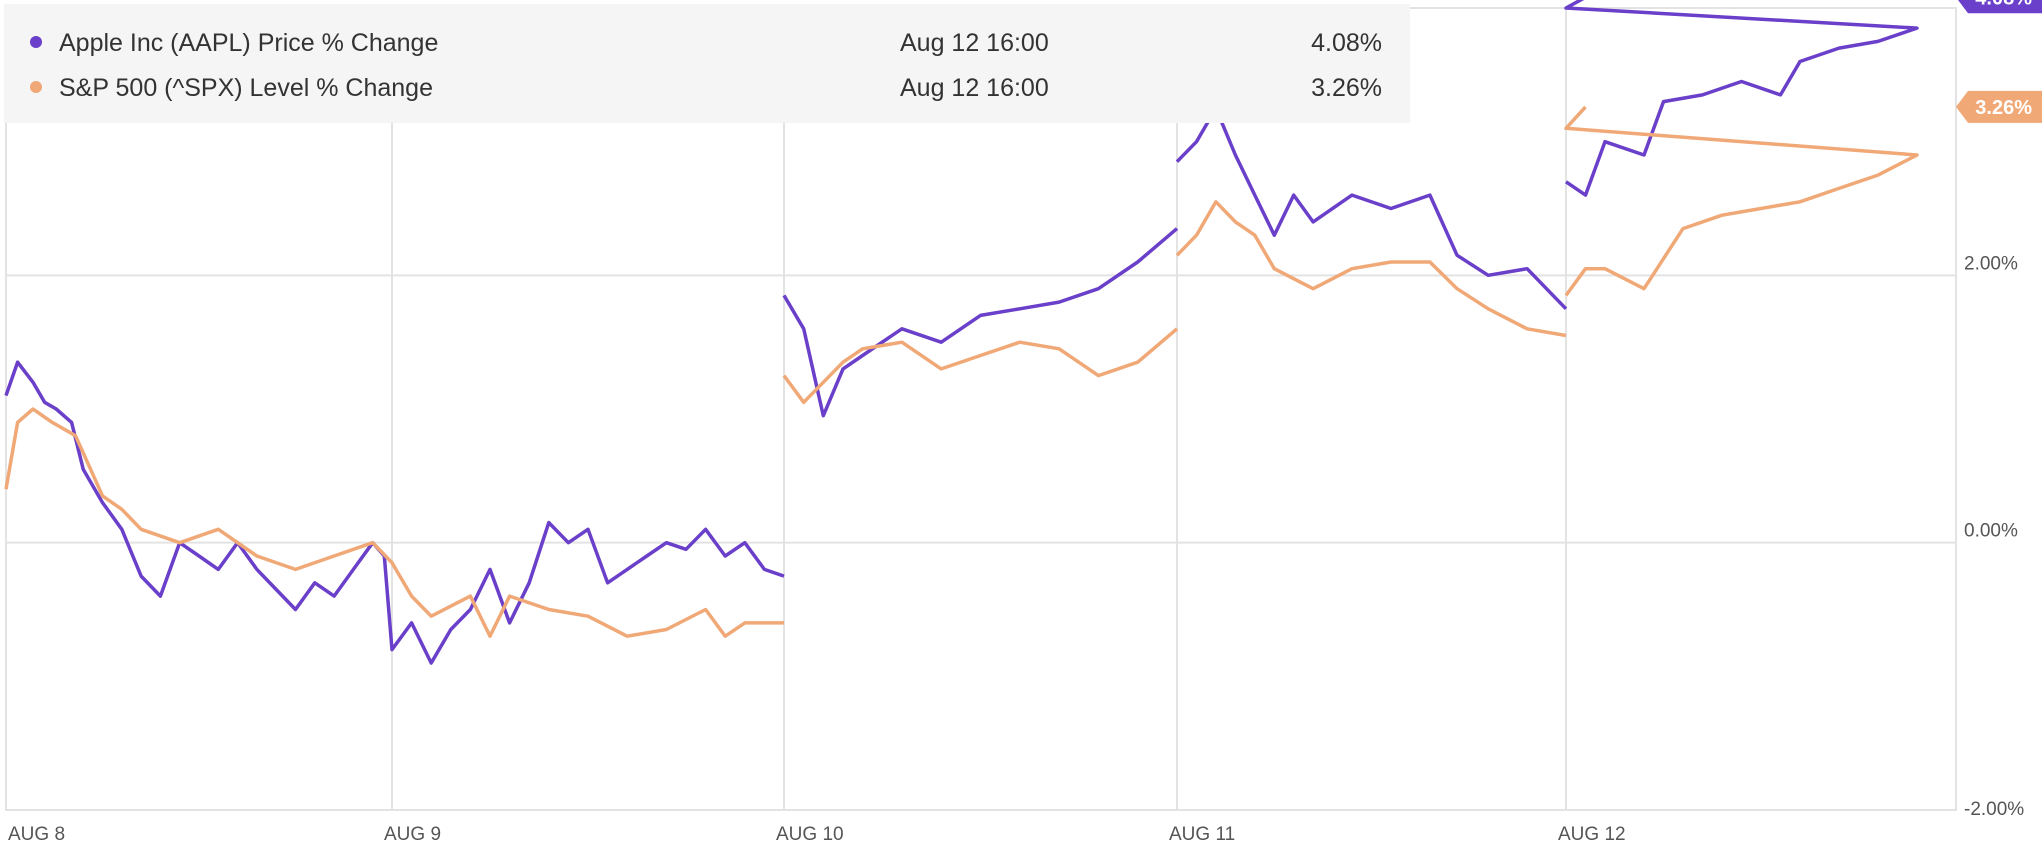 This screenshot has height=853, width=2044. I want to click on legend-box, so click(707, 63).